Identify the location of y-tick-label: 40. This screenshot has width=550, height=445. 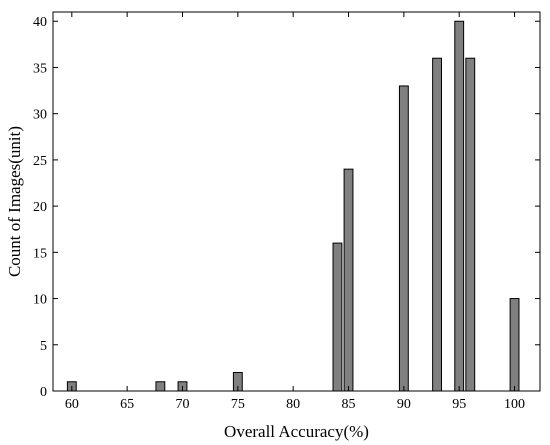
(40, 22).